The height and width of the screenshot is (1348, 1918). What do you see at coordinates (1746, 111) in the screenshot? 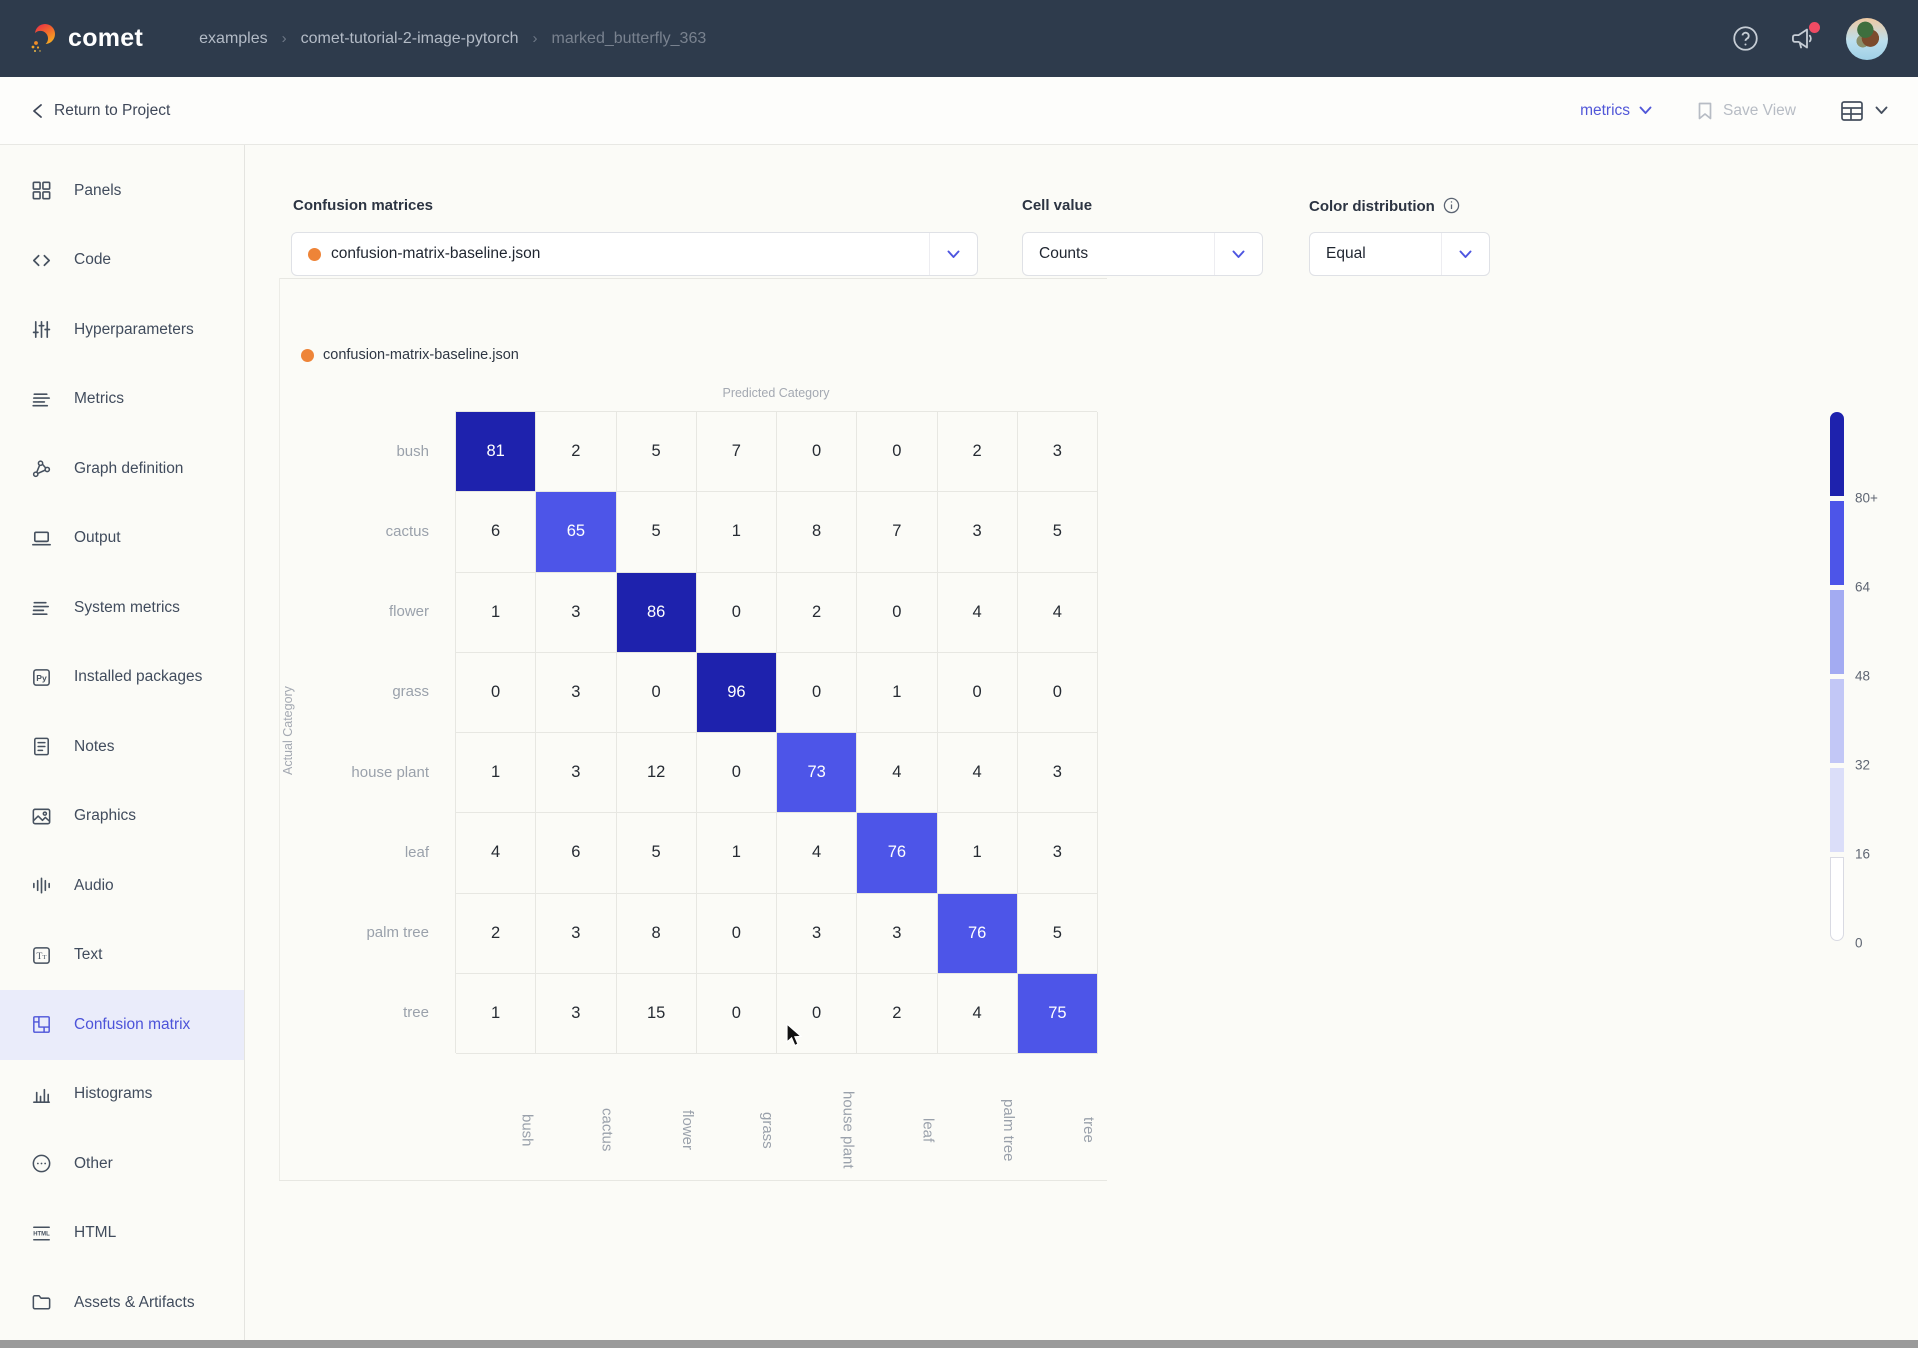
I see `save-view-button: Save View` at bounding box center [1746, 111].